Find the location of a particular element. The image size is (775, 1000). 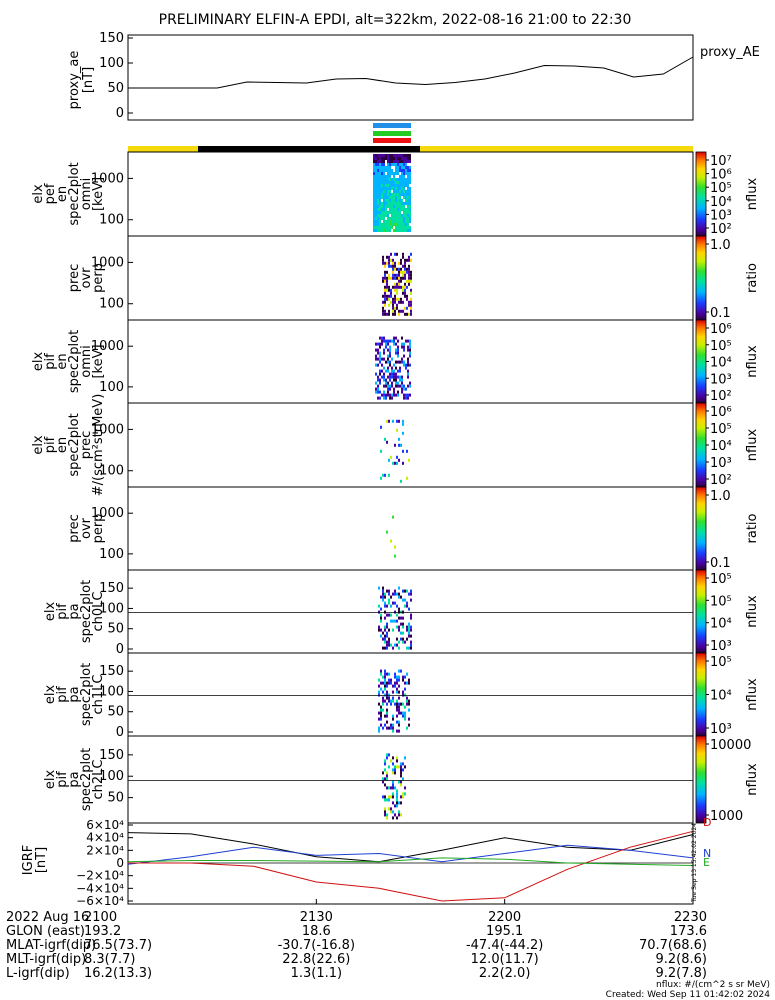

spec-ylabel-line: pif is located at coordinates (62, 779).